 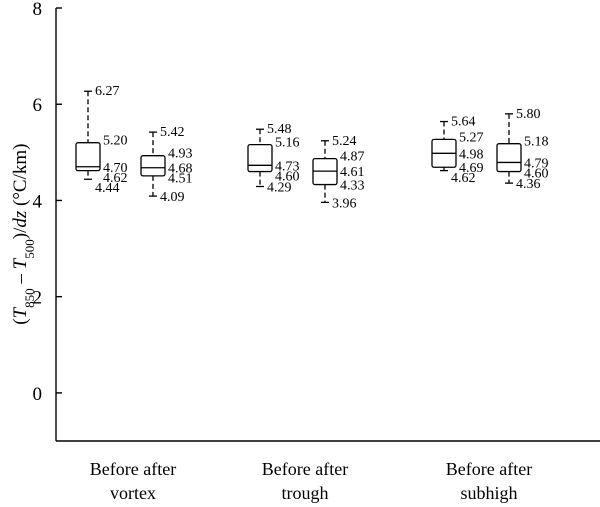 I want to click on value-label-q1: 4.62, so click(x=115, y=178).